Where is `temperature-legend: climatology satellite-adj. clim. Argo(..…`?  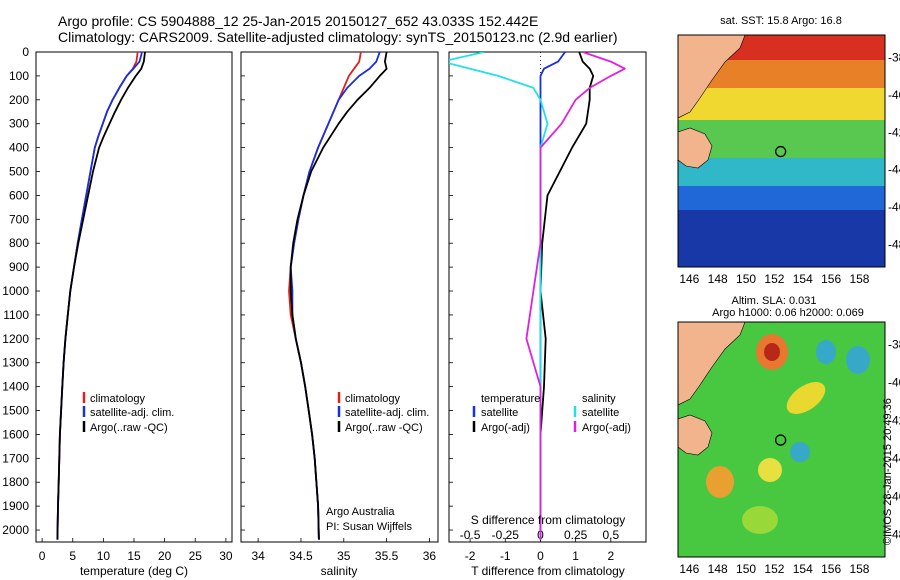
temperature-legend: climatology satellite-adj. clim. Argo(..… is located at coordinates (128, 413).